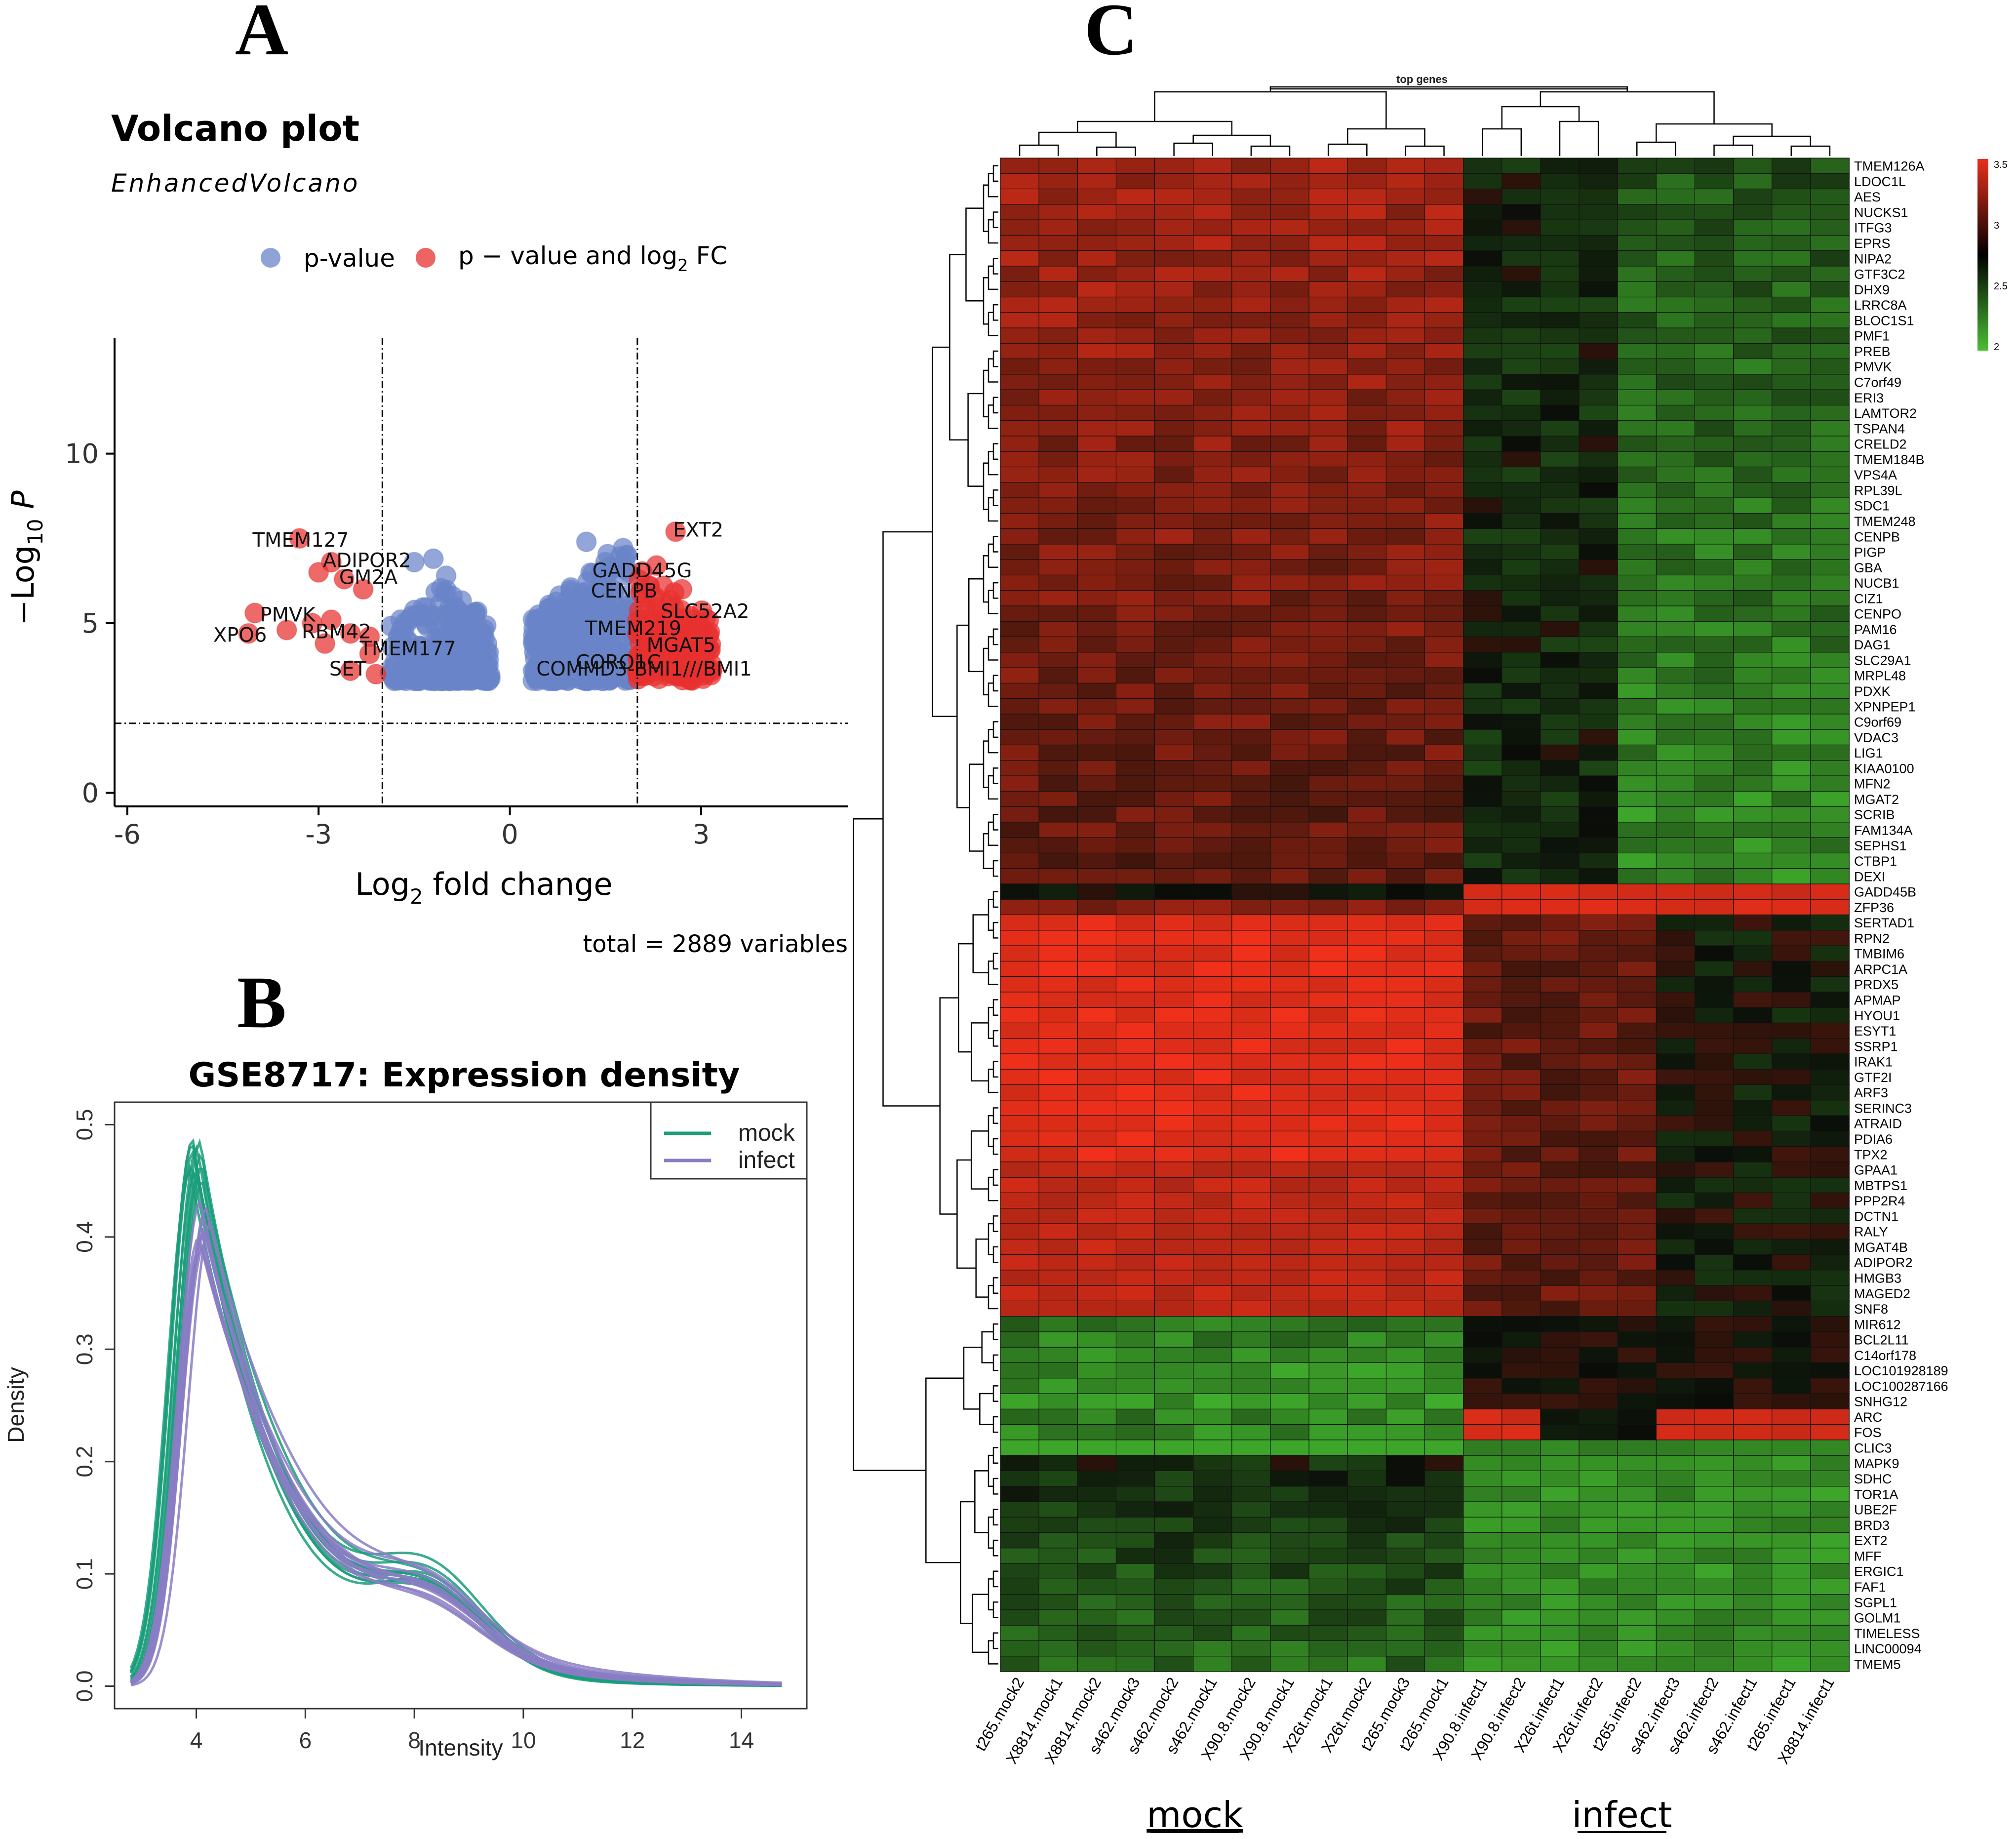  Describe the element at coordinates (1870, 552) in the screenshot. I see `heatmap-row-label: PIGP` at that location.